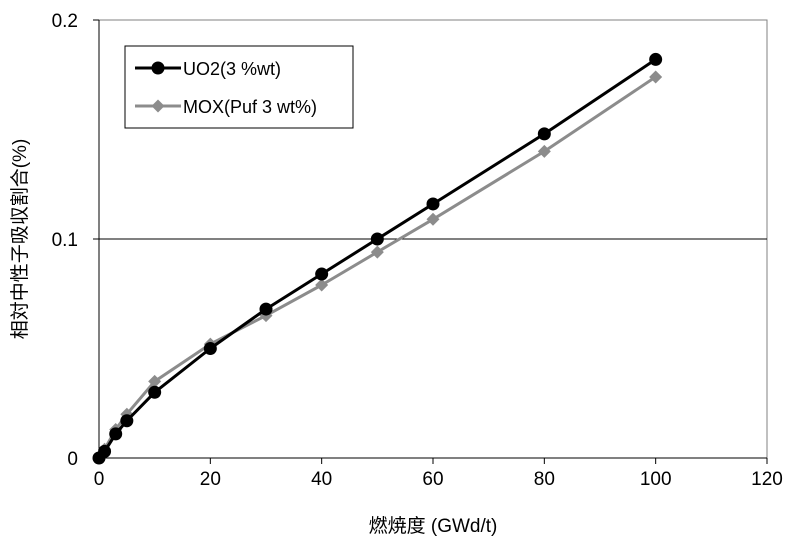 This screenshot has height=557, width=789. I want to click on x-tick-label: 100, so click(656, 479).